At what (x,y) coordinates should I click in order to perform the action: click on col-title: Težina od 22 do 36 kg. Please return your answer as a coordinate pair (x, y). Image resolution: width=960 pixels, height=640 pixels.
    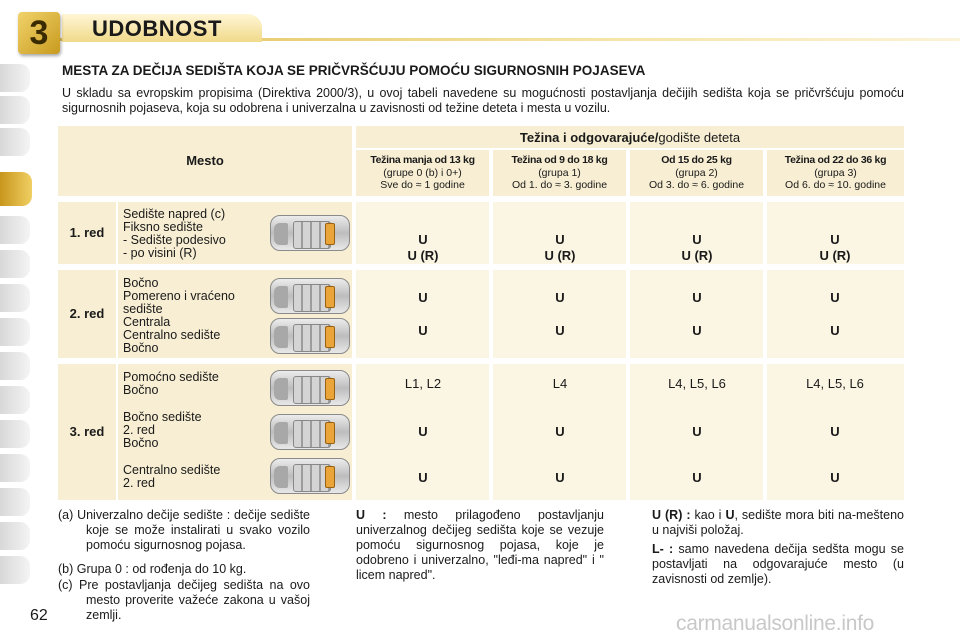
    Looking at the image, I should click on (835, 160).